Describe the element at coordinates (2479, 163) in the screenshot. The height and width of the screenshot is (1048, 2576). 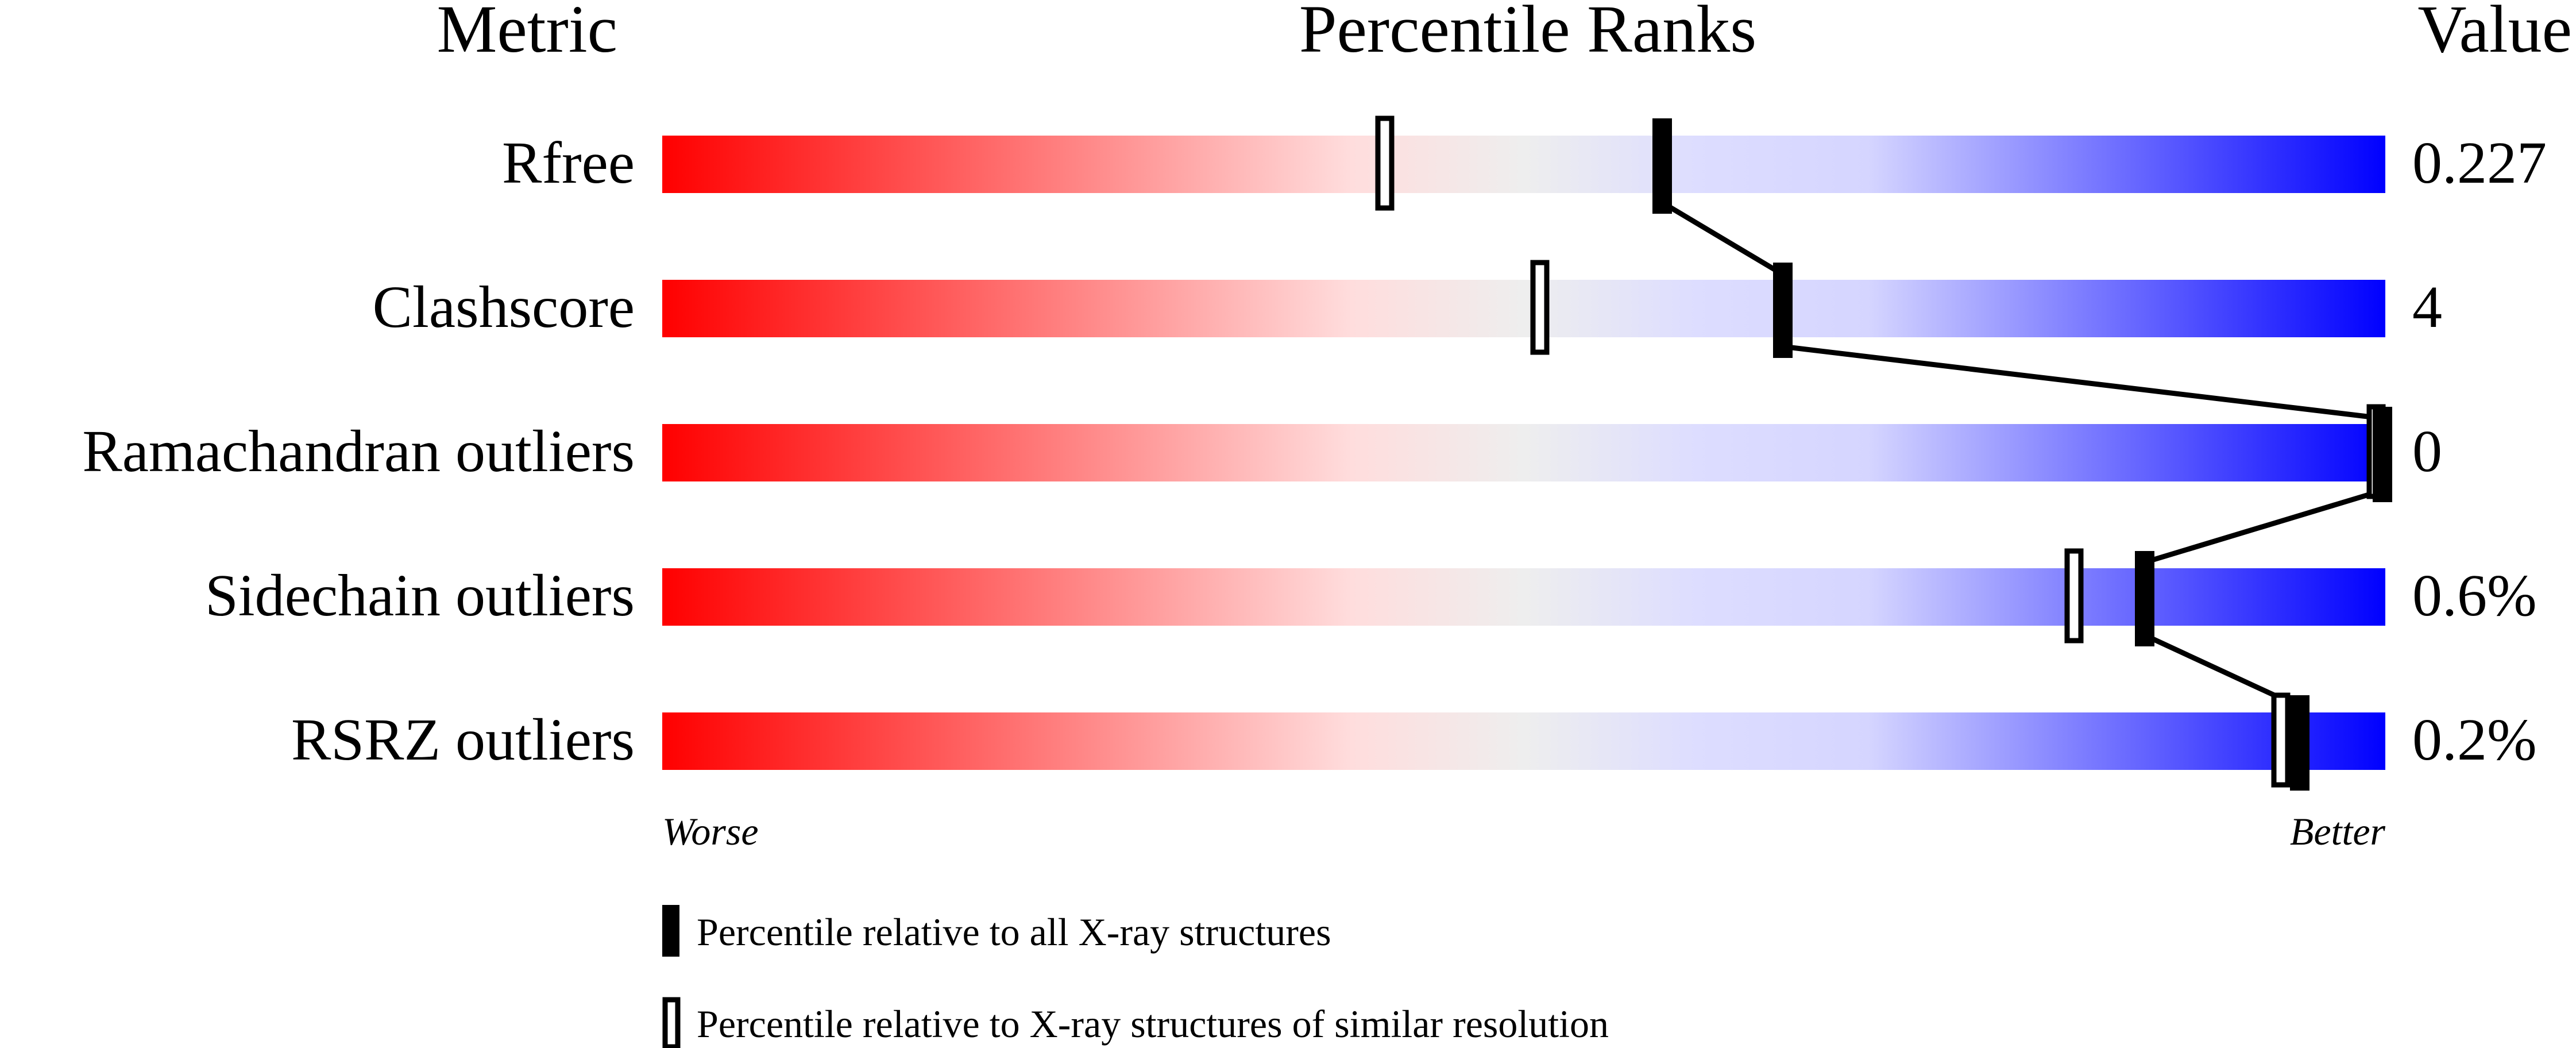
I see `metric-value: 0.227` at that location.